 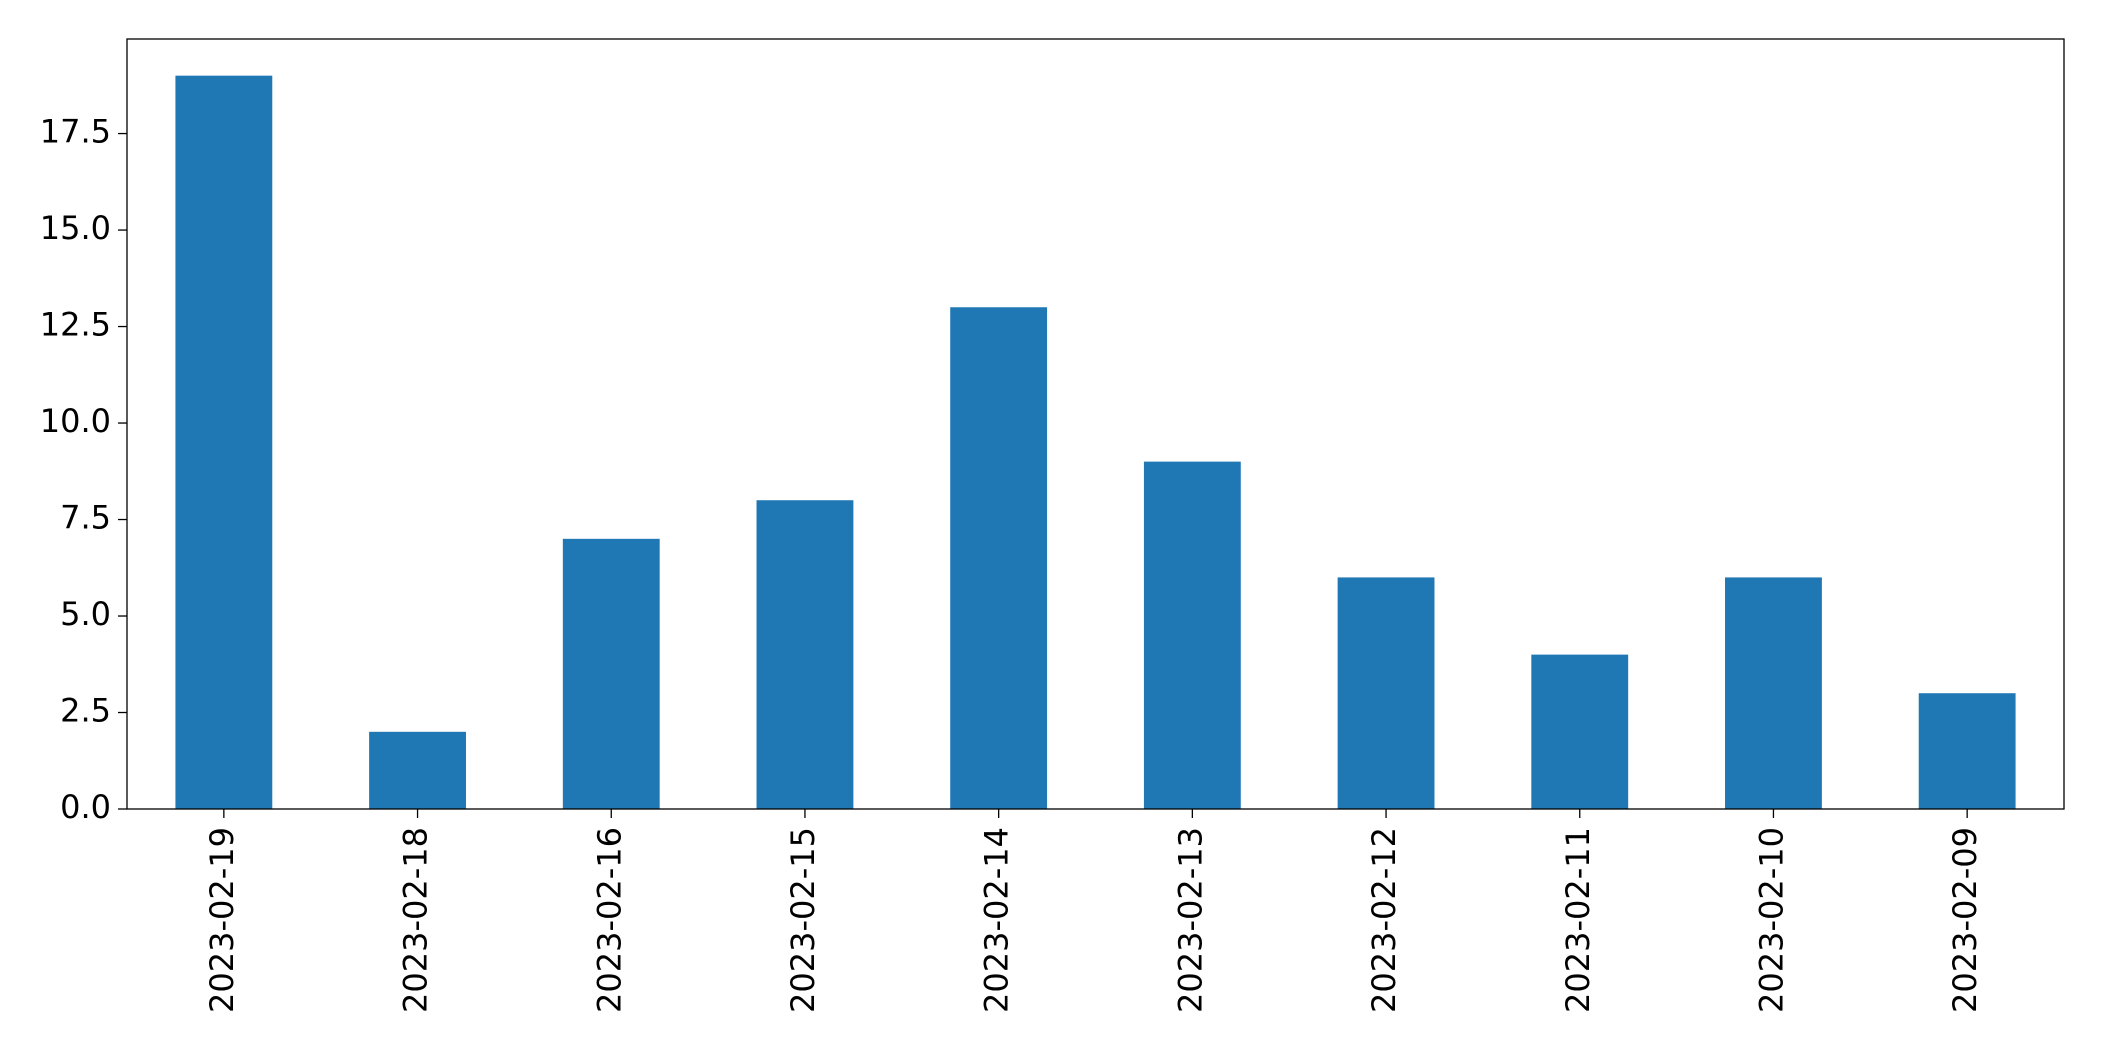 I want to click on x-tick-label: 2023-02-18, so click(x=416, y=920).